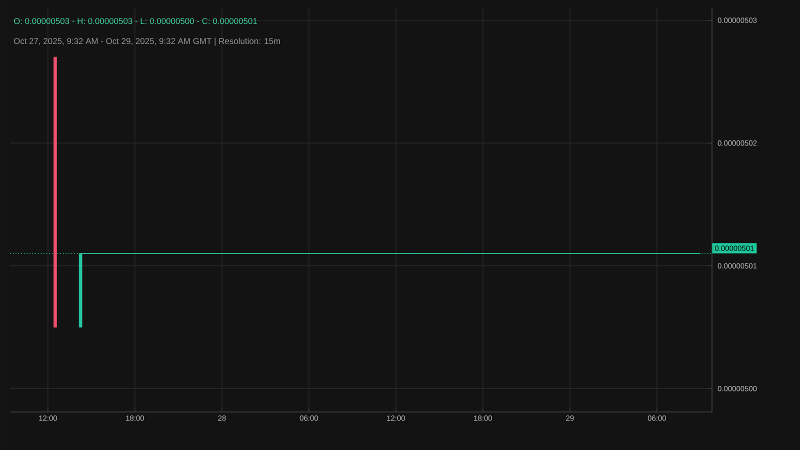 The height and width of the screenshot is (450, 800). I want to click on text: Oct 27, 2025, 9:32 AM - Oct 29, 2025, 9:32 AM GMT | Resolution: 15m, so click(147, 42).